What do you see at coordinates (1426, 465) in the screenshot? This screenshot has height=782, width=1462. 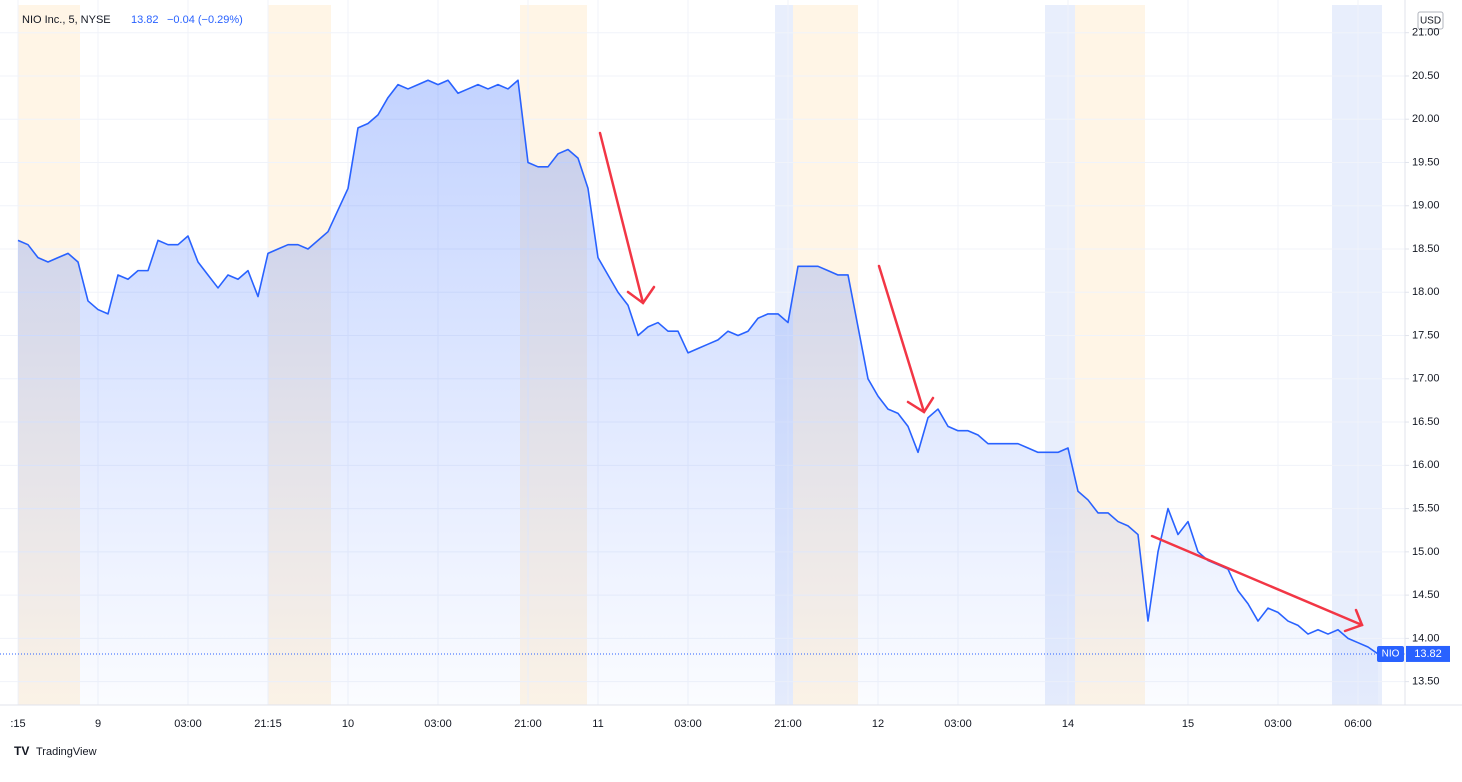 I see `y-tick-label: 16.00` at bounding box center [1426, 465].